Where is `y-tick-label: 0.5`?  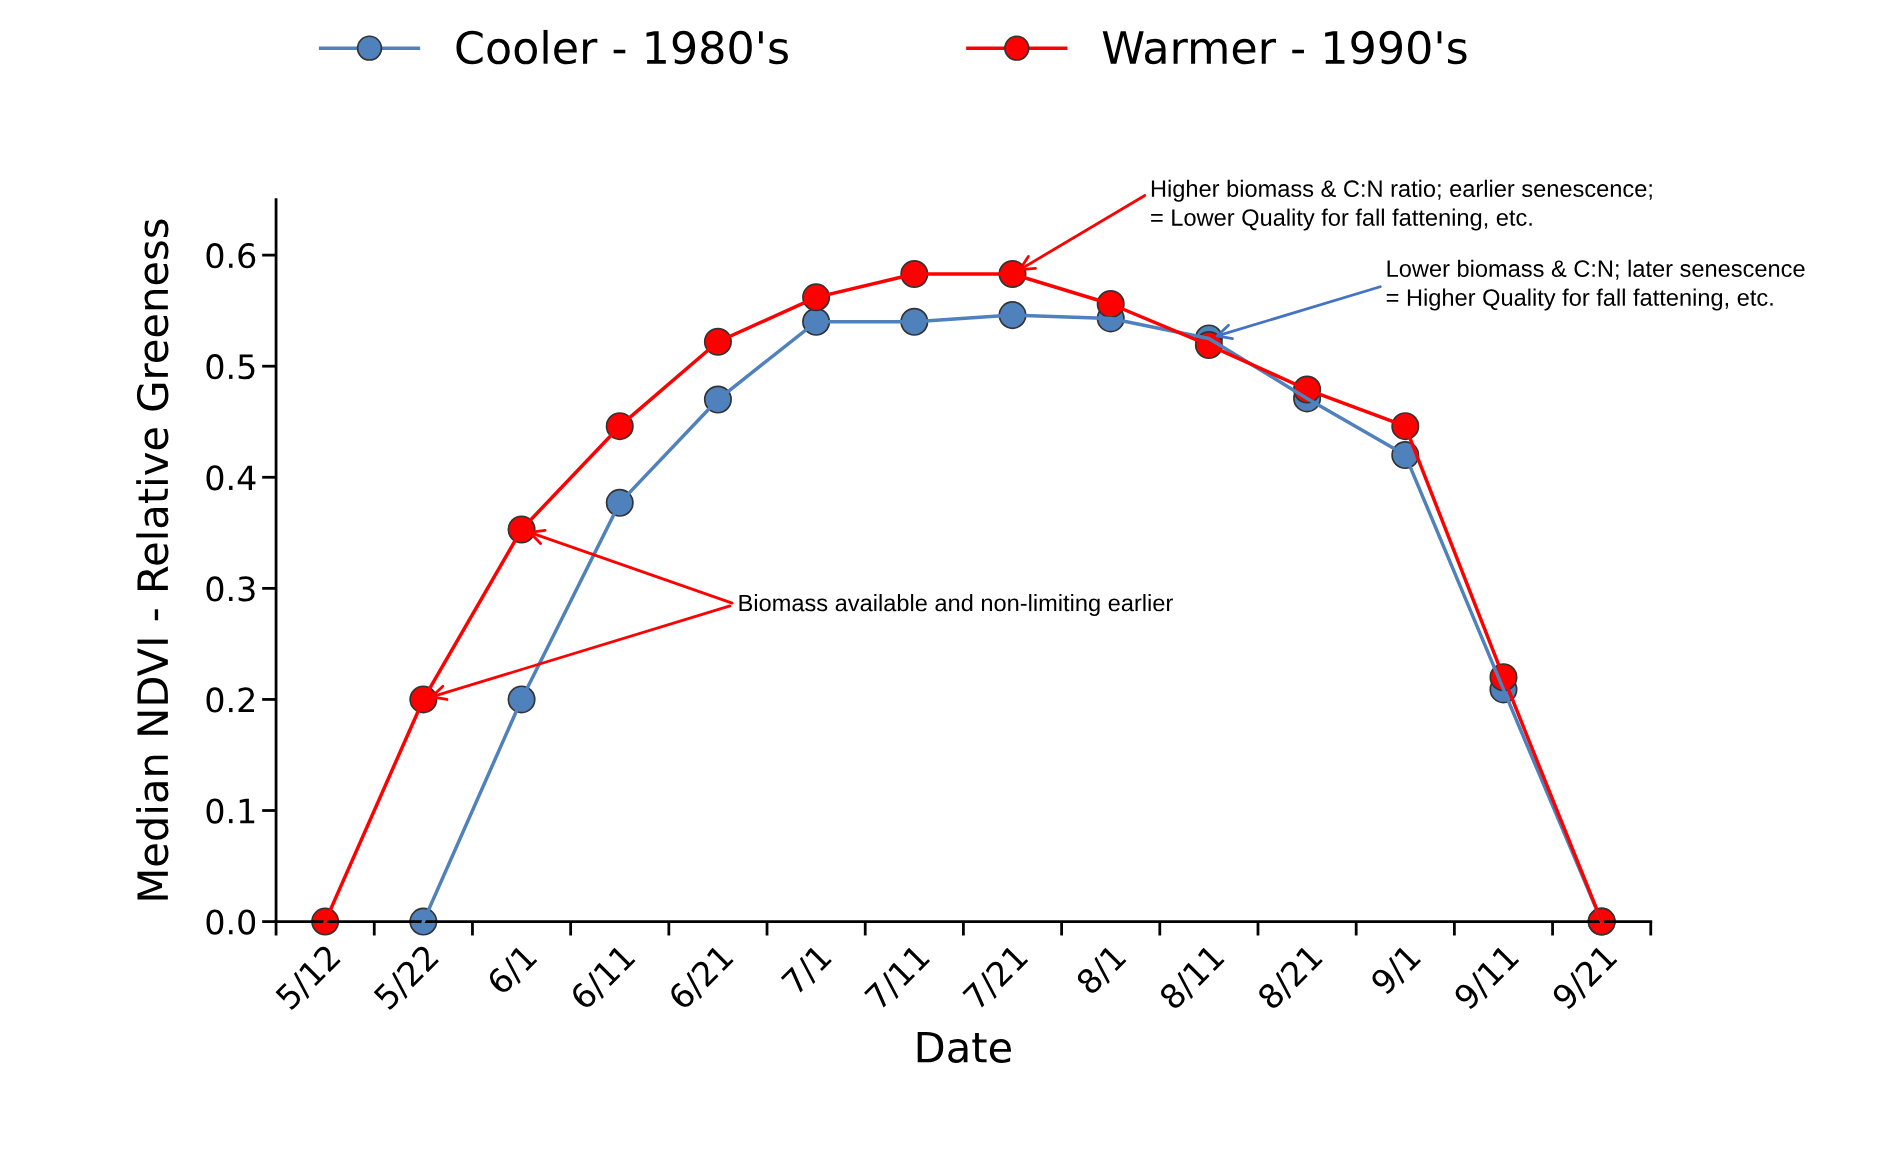 y-tick-label: 0.5 is located at coordinates (230, 367).